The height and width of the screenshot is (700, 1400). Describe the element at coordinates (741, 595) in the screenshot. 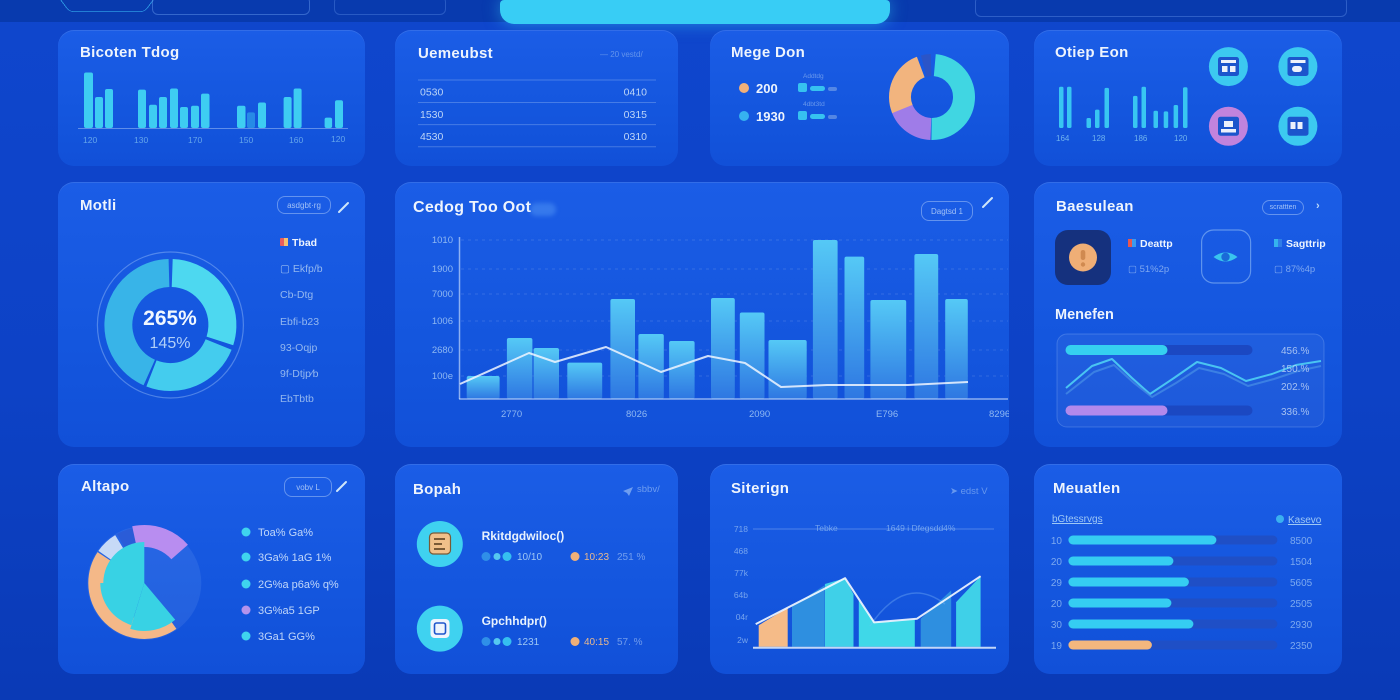

I see `svg-text: 64b` at that location.